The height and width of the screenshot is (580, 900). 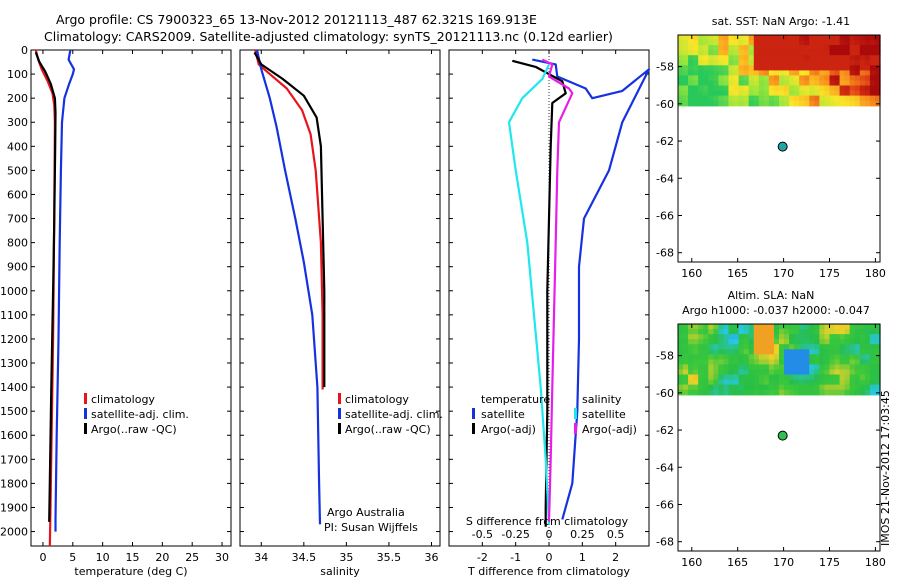 What do you see at coordinates (665, 356) in the screenshot?
I see `map-ytick-label: -58` at bounding box center [665, 356].